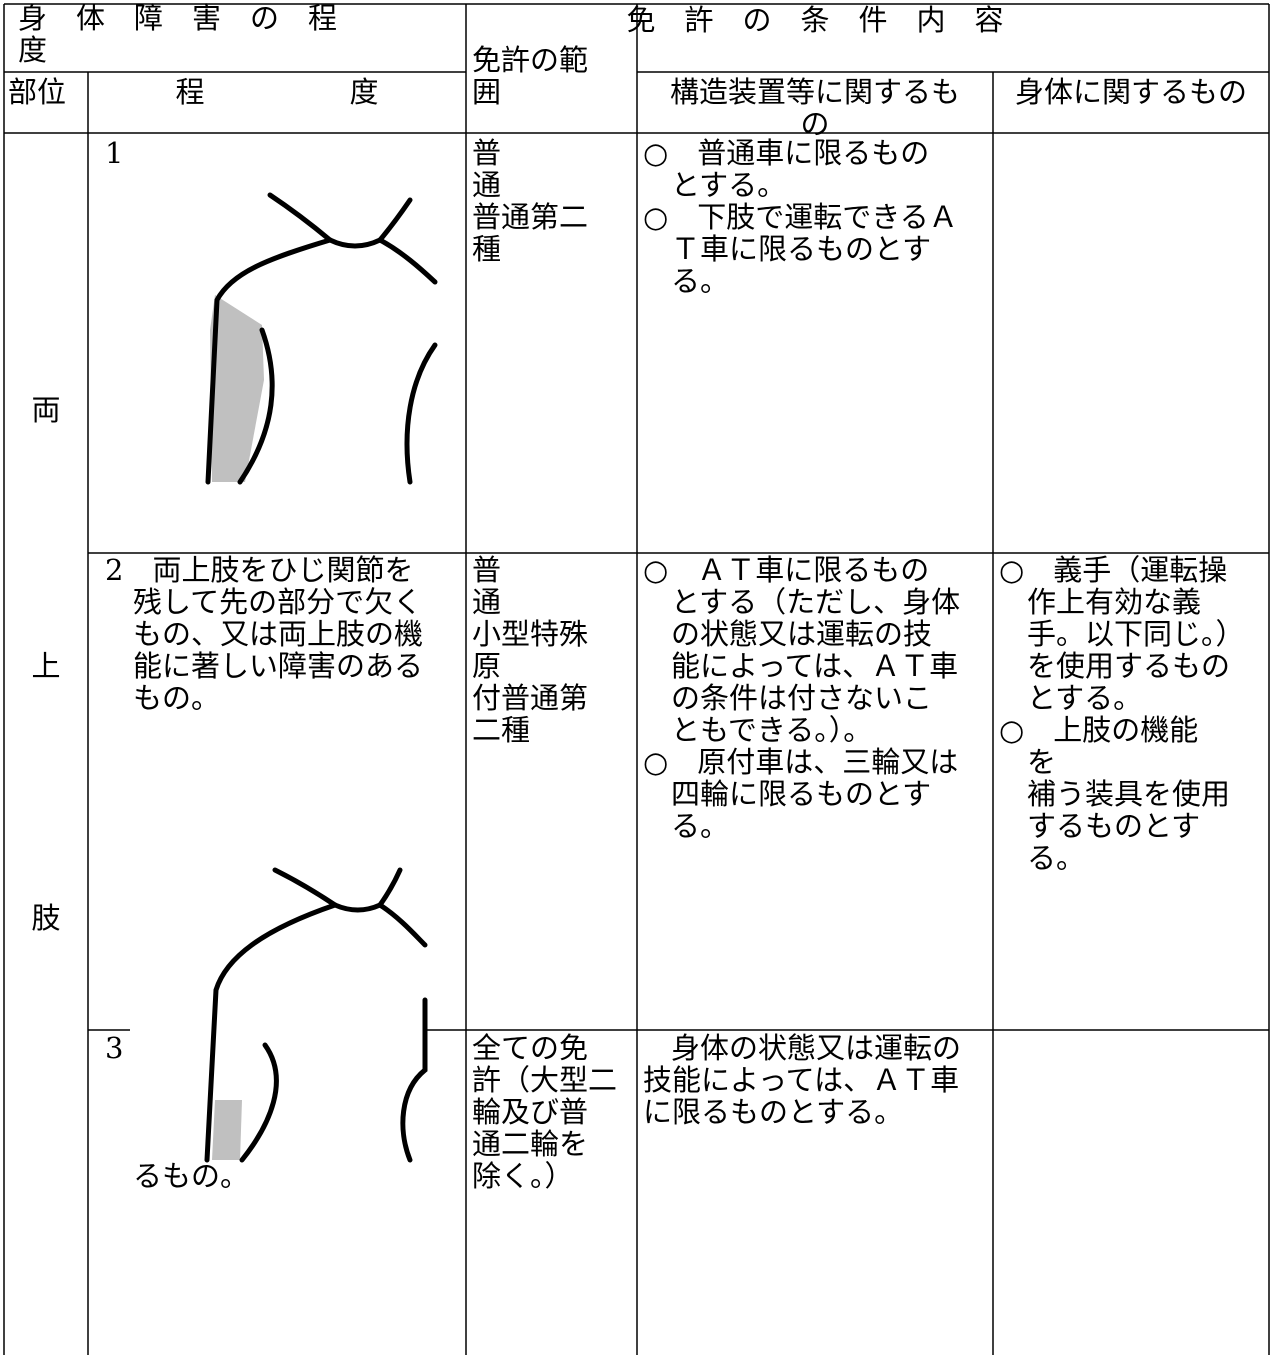  Describe the element at coordinates (45, 666) in the screenshot. I see `cell-text: 上` at that location.